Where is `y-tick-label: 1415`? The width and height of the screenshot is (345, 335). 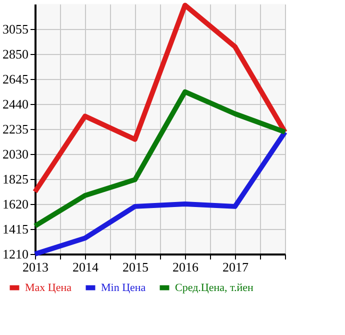 y-tick-label: 1415 is located at coordinates (15, 229).